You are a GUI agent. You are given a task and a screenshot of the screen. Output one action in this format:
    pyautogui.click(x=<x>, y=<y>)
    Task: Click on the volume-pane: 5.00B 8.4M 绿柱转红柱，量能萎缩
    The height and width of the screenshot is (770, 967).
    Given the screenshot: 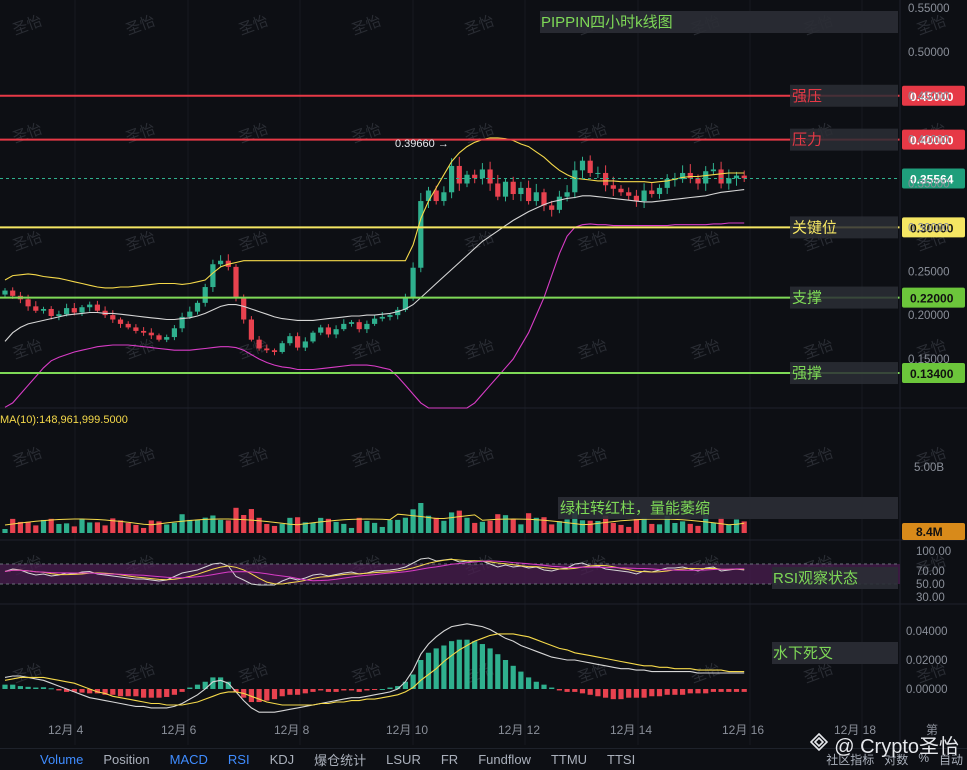 What is the action you would take?
    pyautogui.click(x=483, y=501)
    